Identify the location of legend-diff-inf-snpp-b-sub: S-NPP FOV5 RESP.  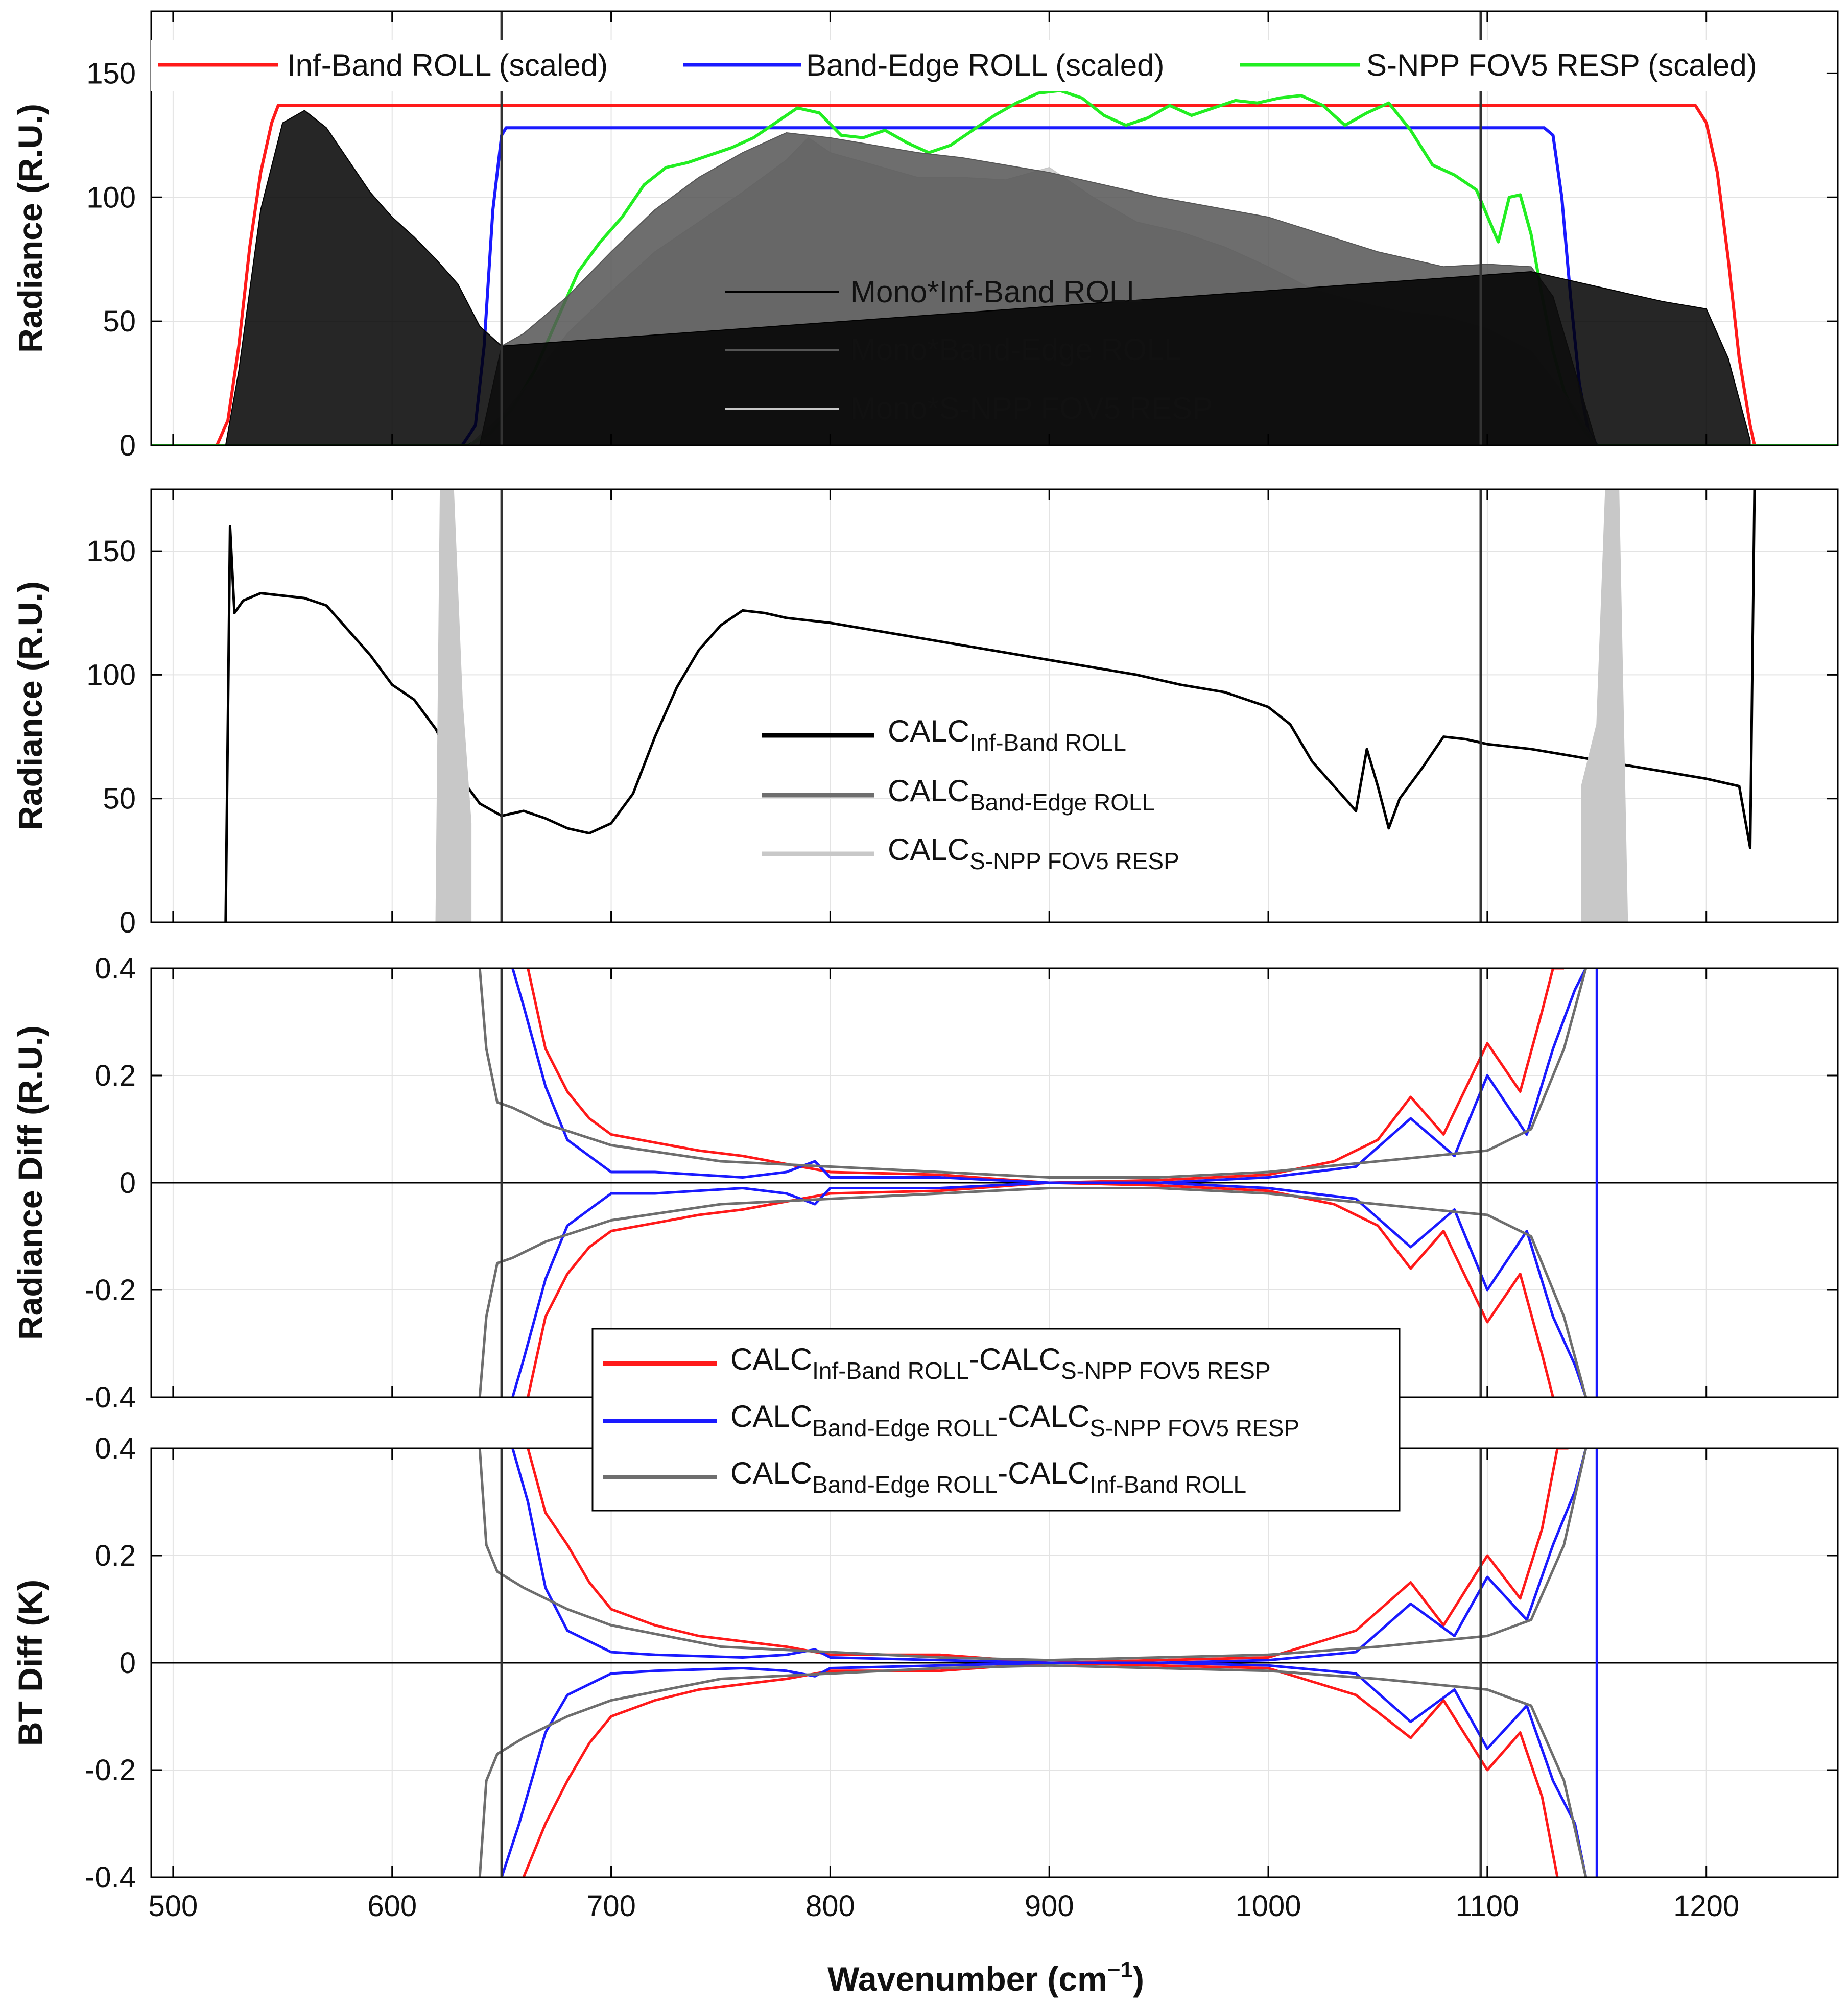
(1166, 1371).